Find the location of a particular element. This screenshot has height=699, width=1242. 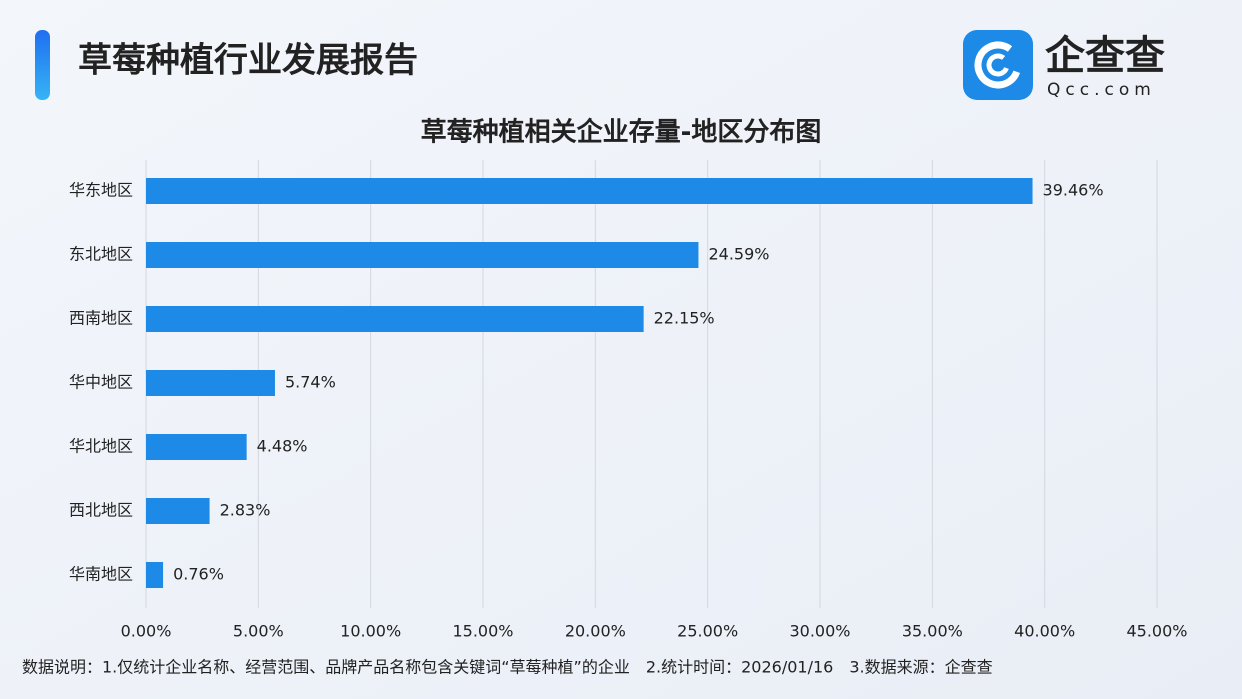

x-tick-label: 0.00% is located at coordinates (146, 631).